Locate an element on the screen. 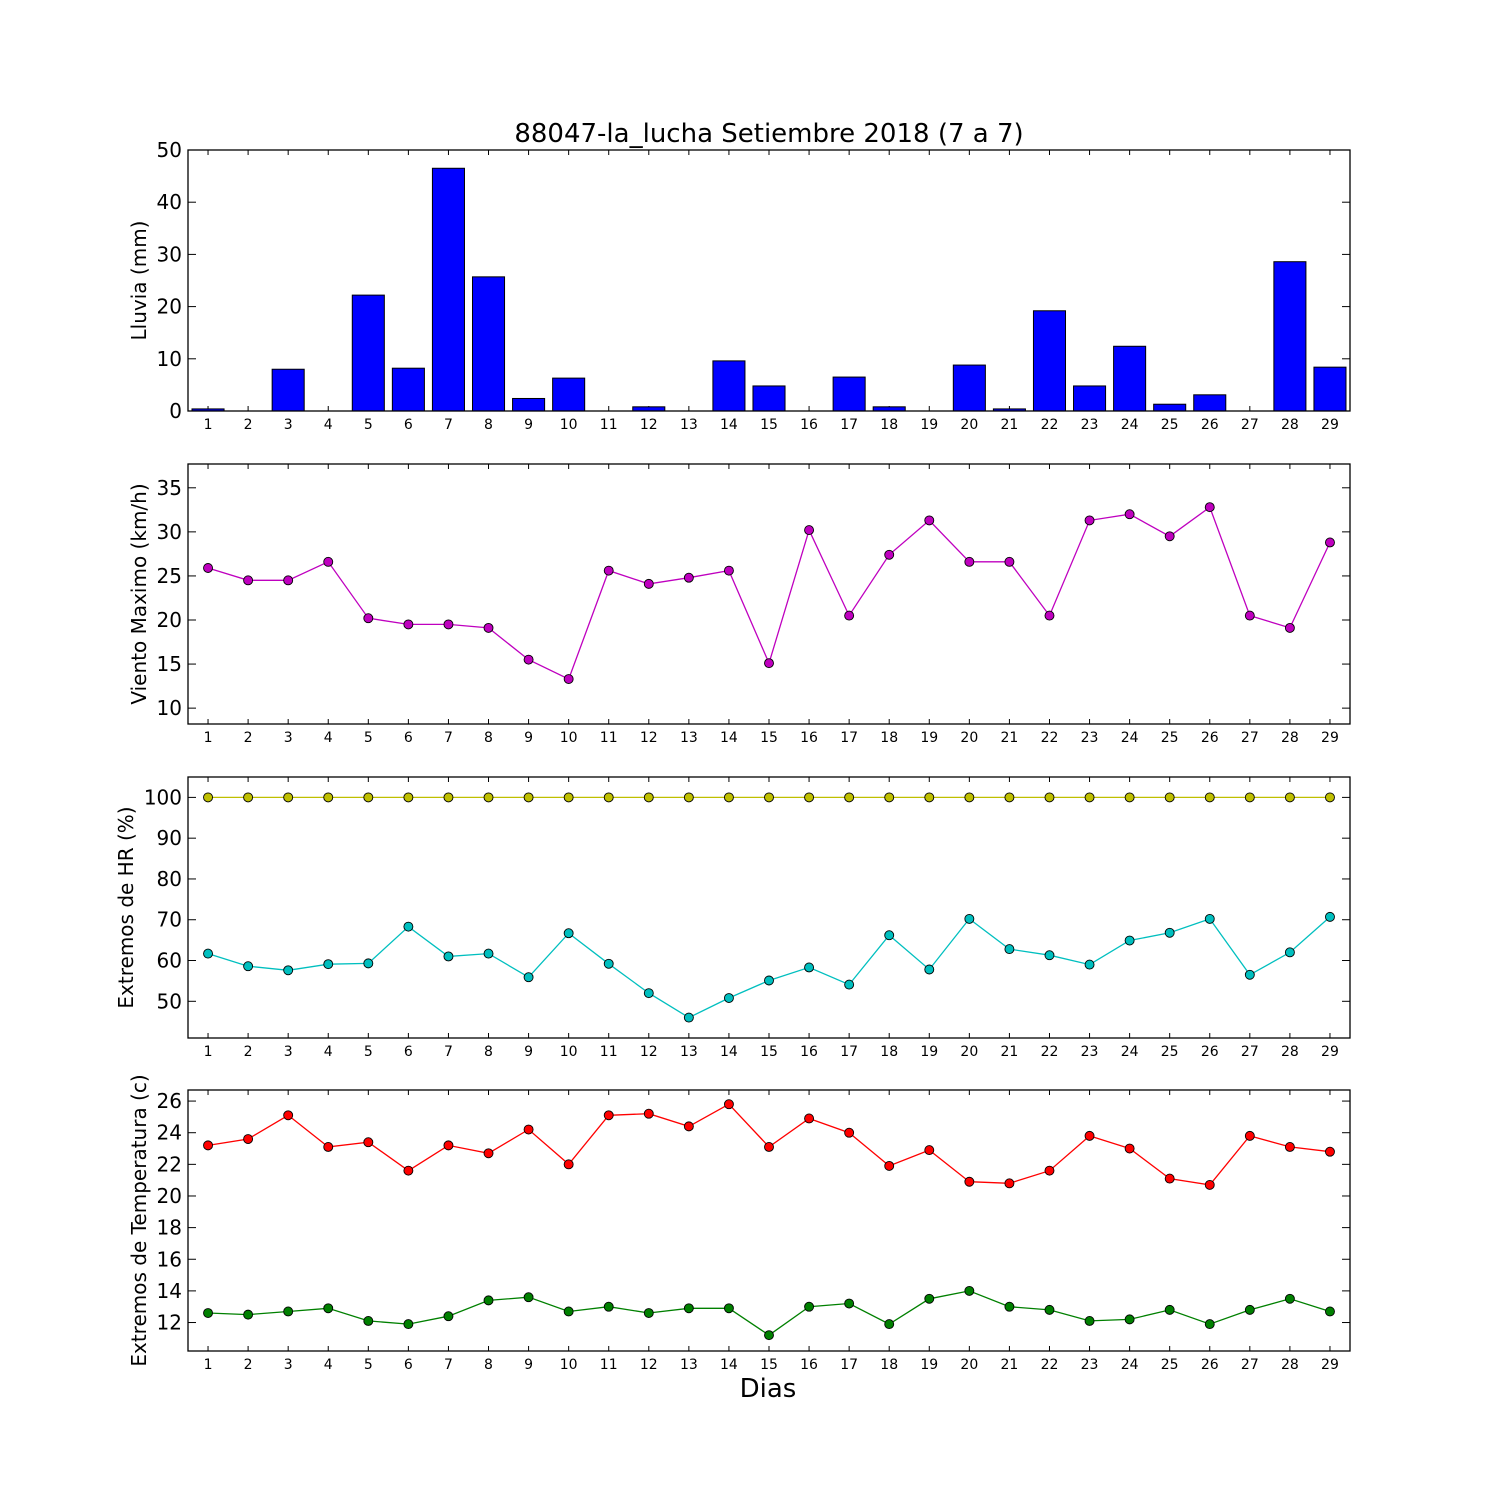  y-tick-label: 60 is located at coordinates (169, 961).